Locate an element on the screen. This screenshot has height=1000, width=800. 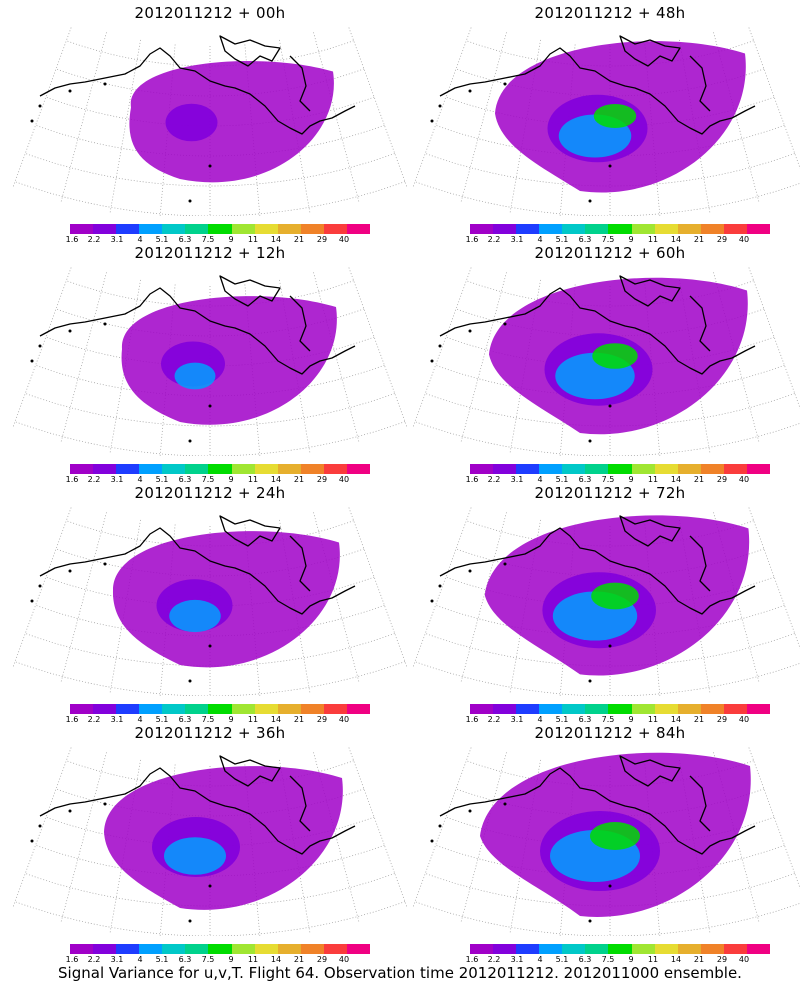
colorbar-tick-label: 7.5 is located at coordinates (608, 719).